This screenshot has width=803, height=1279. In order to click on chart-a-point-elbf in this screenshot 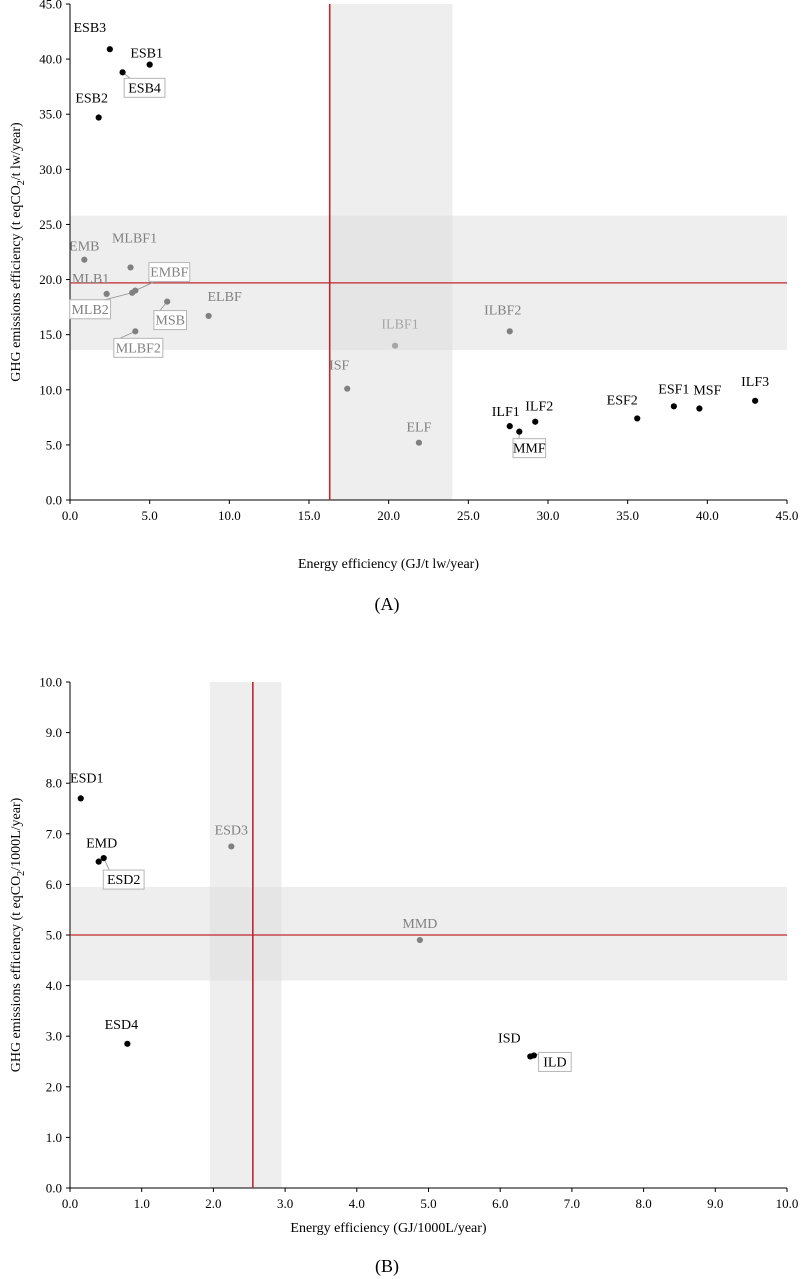, I will do `click(208, 316)`.